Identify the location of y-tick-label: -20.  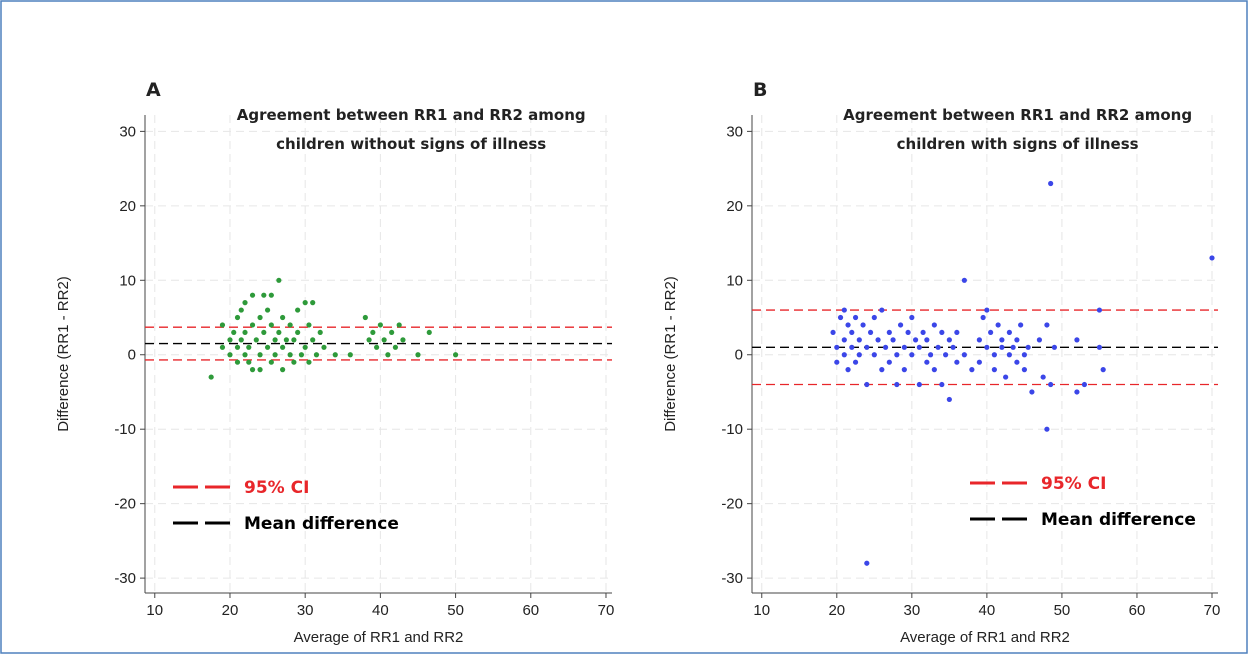
(125, 504).